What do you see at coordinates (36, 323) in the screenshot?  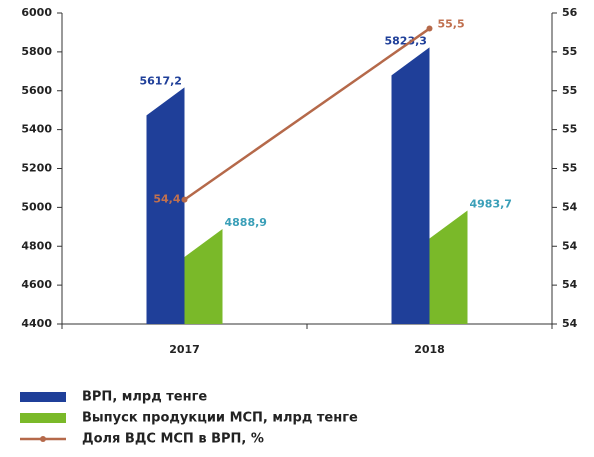 I see `y-tick-label: 4400` at bounding box center [36, 323].